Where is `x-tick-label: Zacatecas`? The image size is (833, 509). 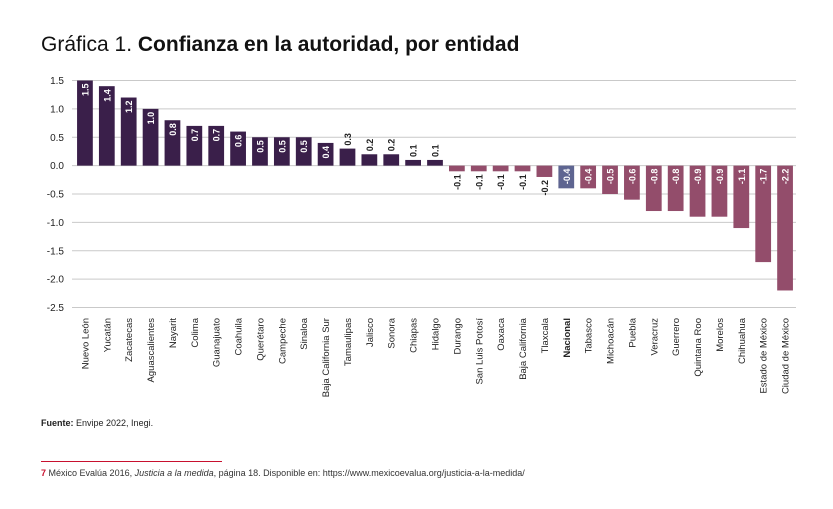
x-tick-label: Zacatecas is located at coordinates (129, 340).